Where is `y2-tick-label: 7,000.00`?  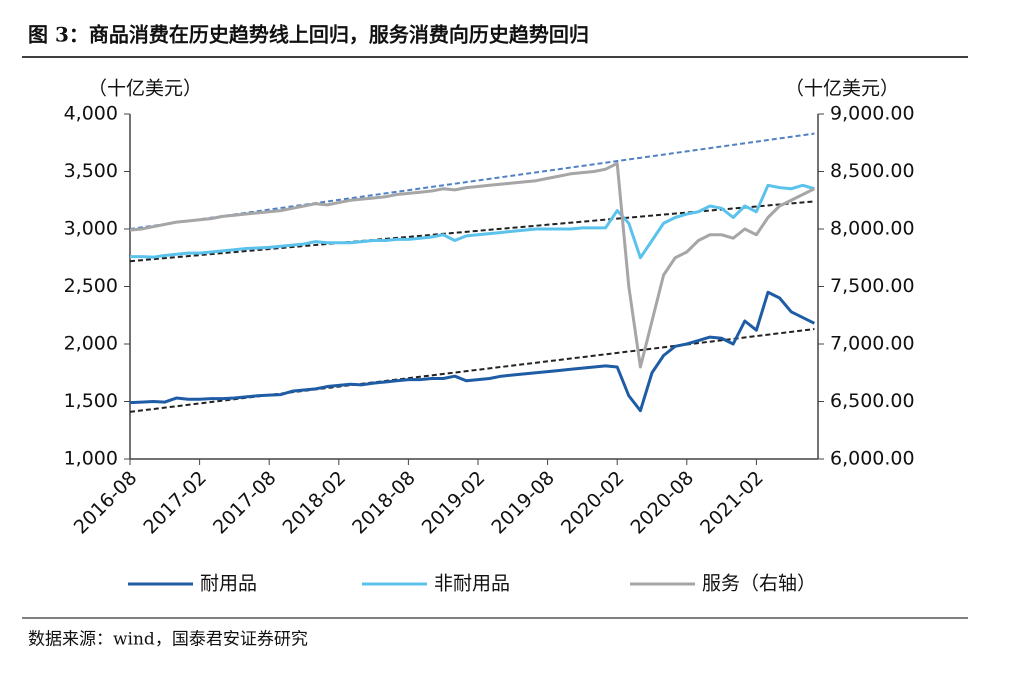 y2-tick-label: 7,000.00 is located at coordinates (872, 344).